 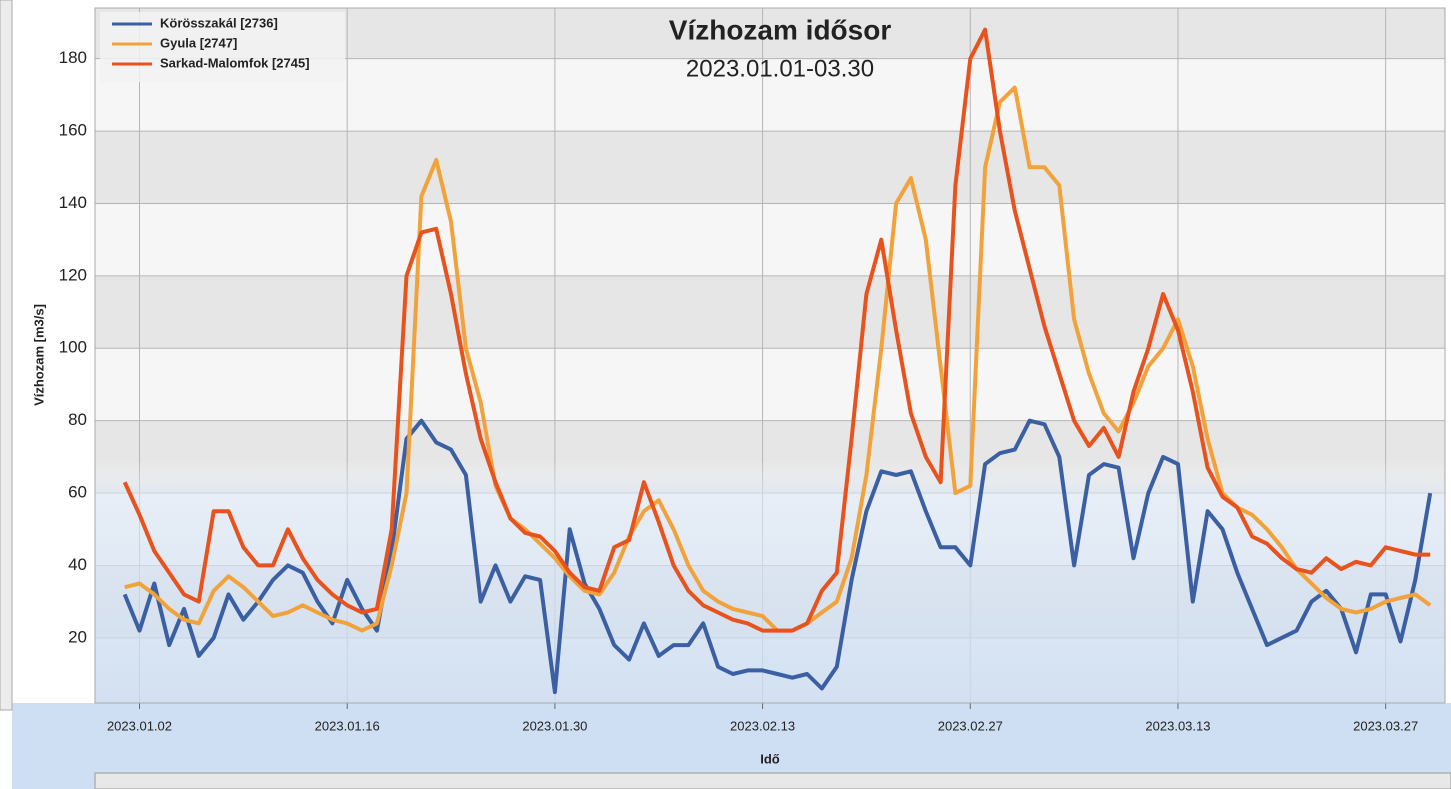 I want to click on x-tick-label: 2023.03.27, so click(x=1385, y=725).